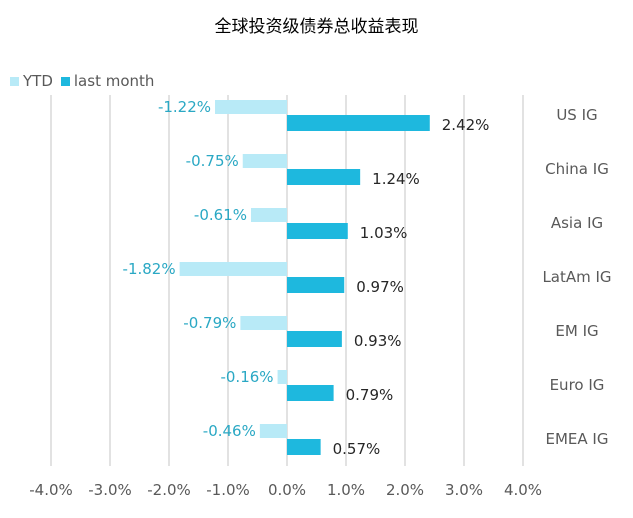 Image resolution: width=633 pixels, height=518 pixels. What do you see at coordinates (169, 490) in the screenshot?
I see `x-tick-label: -2.0%` at bounding box center [169, 490].